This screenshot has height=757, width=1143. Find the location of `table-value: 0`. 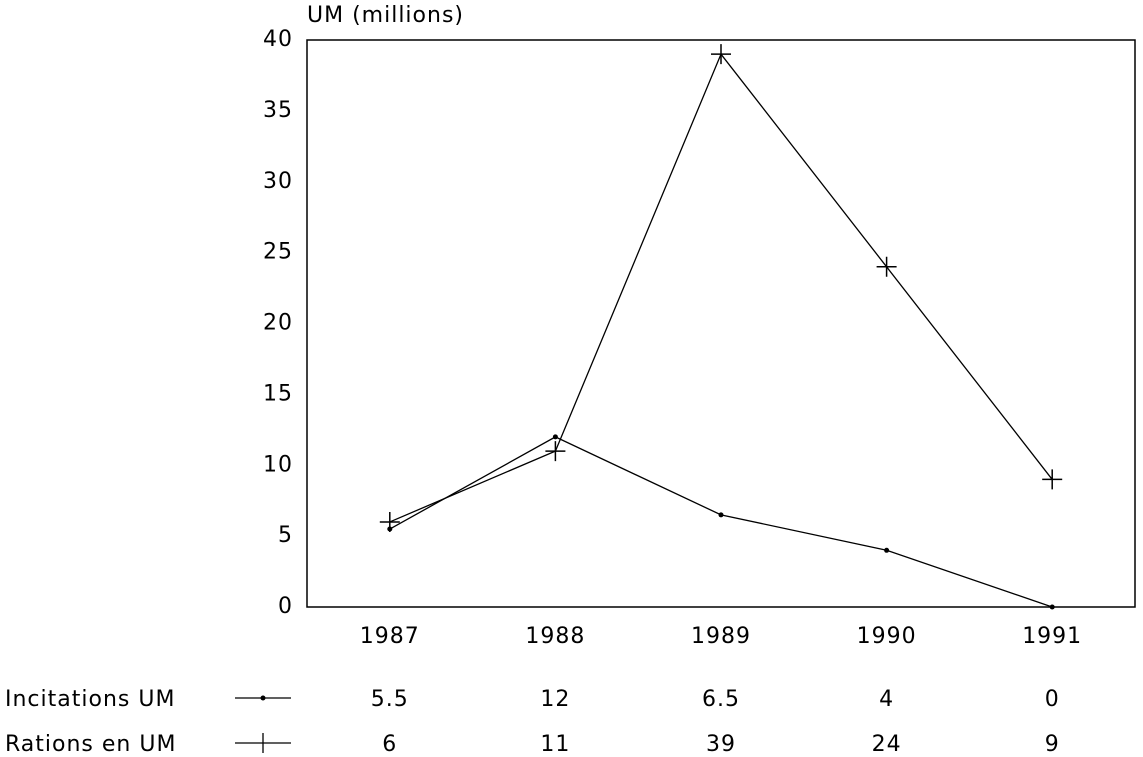

table-value: 0 is located at coordinates (1052, 699).